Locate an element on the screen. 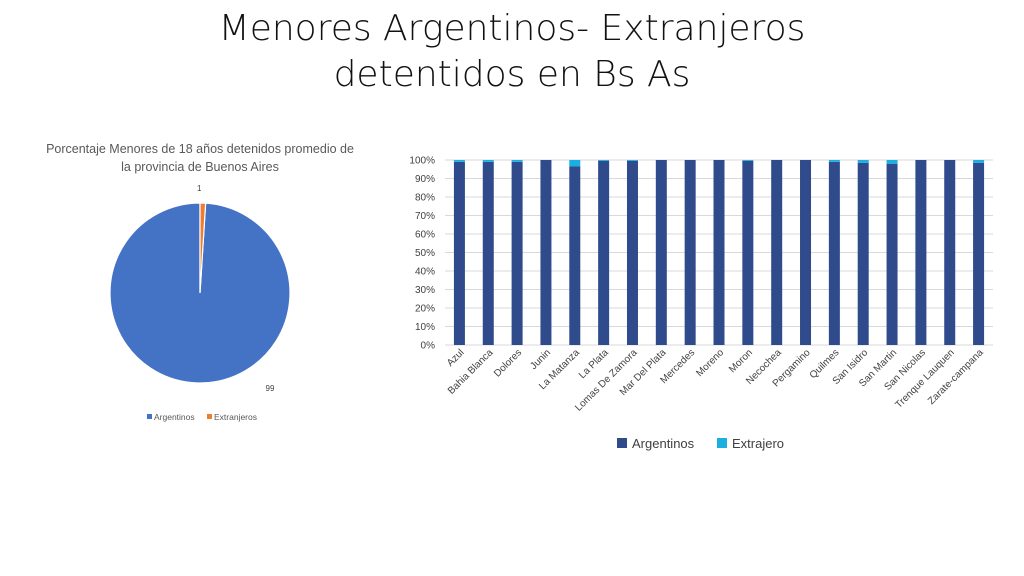  bar-extrajero-quilmes is located at coordinates (834, 161).